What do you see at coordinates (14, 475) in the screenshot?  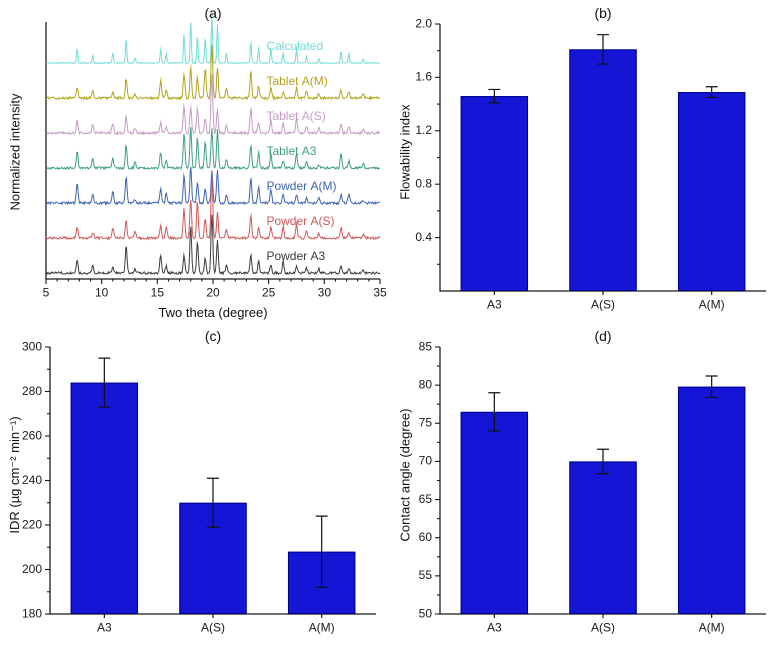 I see `panel-c-ylabel: IDR (µg cm⁻² min⁻¹)` at bounding box center [14, 475].